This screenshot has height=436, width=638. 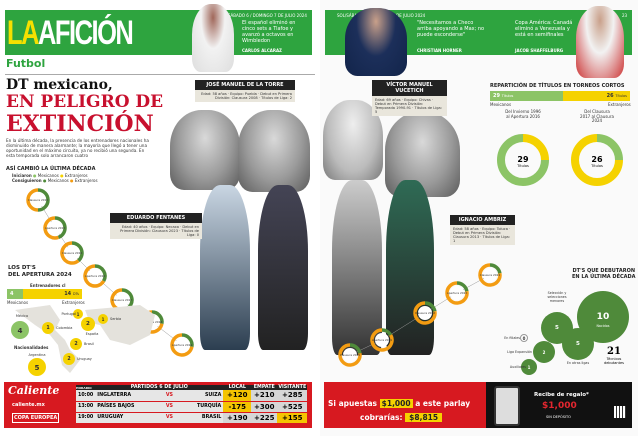 What do you see at coordinates (237, 406) in the screenshot?
I see `local-odds: -175` at bounding box center [237, 406].